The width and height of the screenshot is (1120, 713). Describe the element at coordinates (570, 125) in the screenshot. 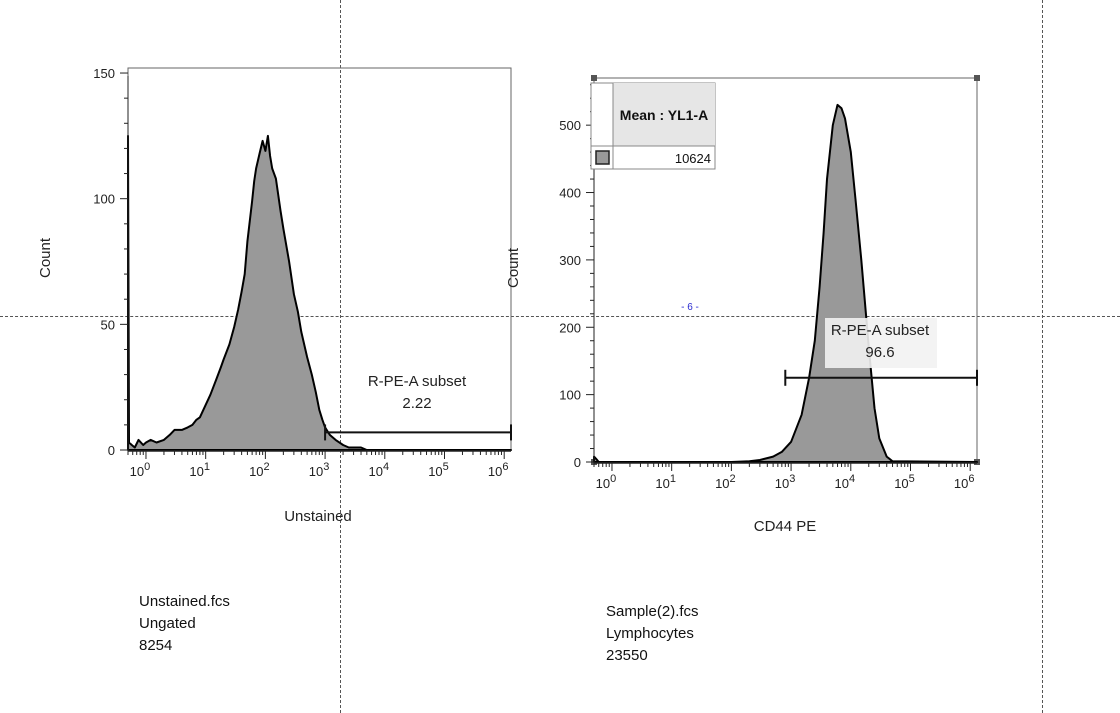

I see `y-tick-label: 500` at that location.